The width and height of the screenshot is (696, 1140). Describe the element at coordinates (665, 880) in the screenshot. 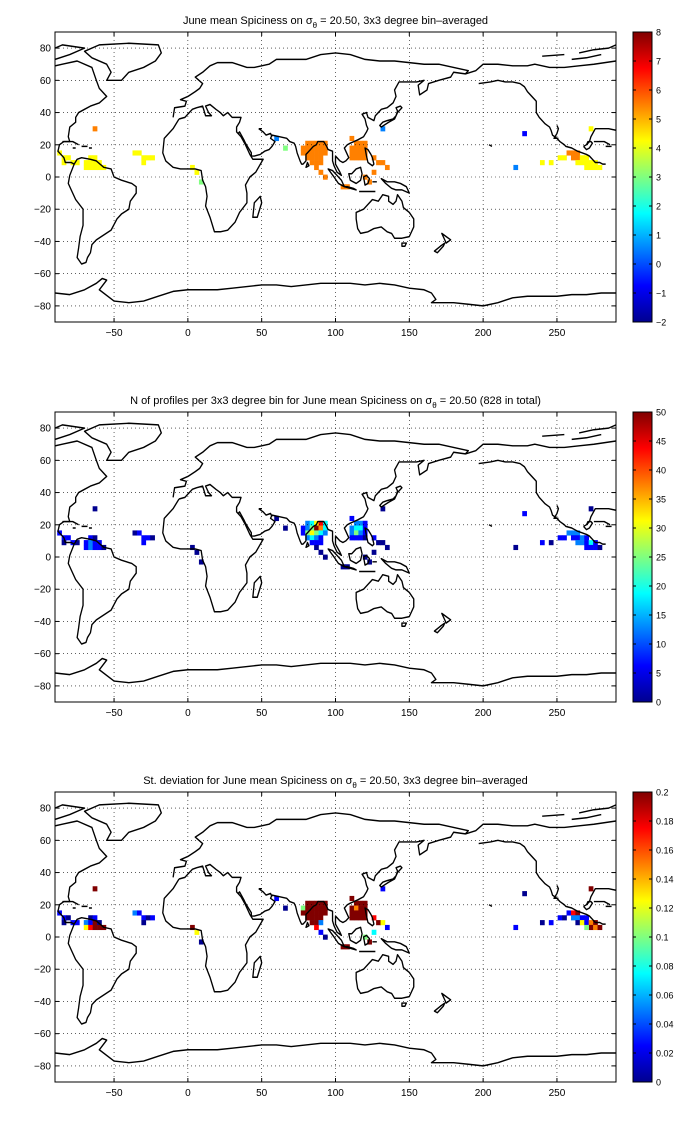

I see `colorbar-tick-label: 0.14` at that location.